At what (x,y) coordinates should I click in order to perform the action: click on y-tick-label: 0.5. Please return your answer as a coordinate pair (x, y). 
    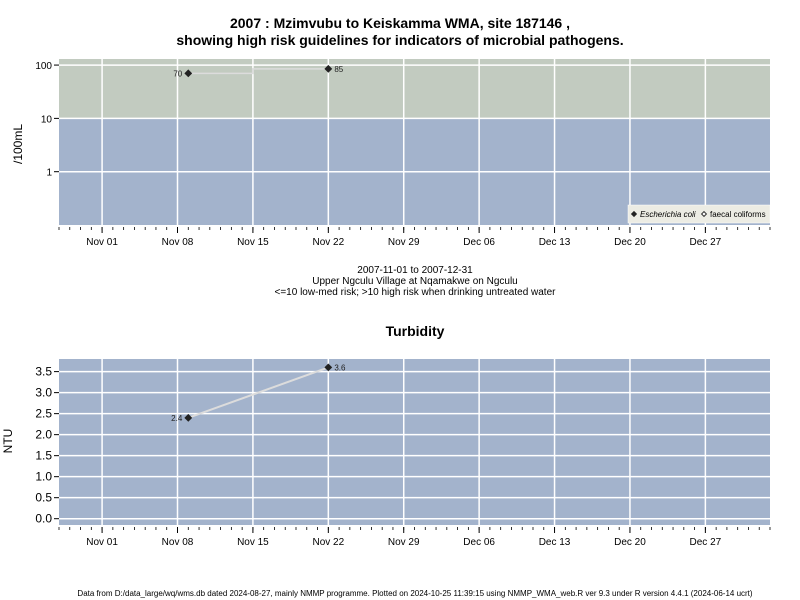
    Looking at the image, I should click on (43, 498).